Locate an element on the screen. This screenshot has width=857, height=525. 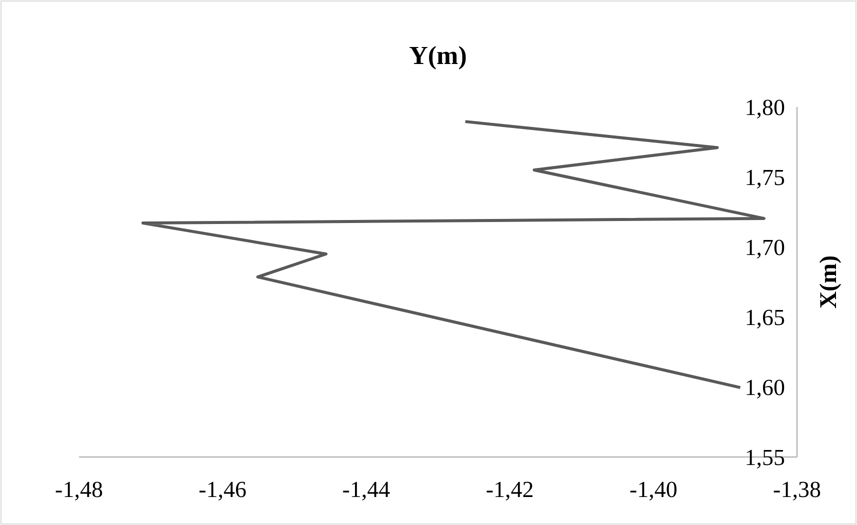
y-tick-label: 1,70 is located at coordinates (764, 247).